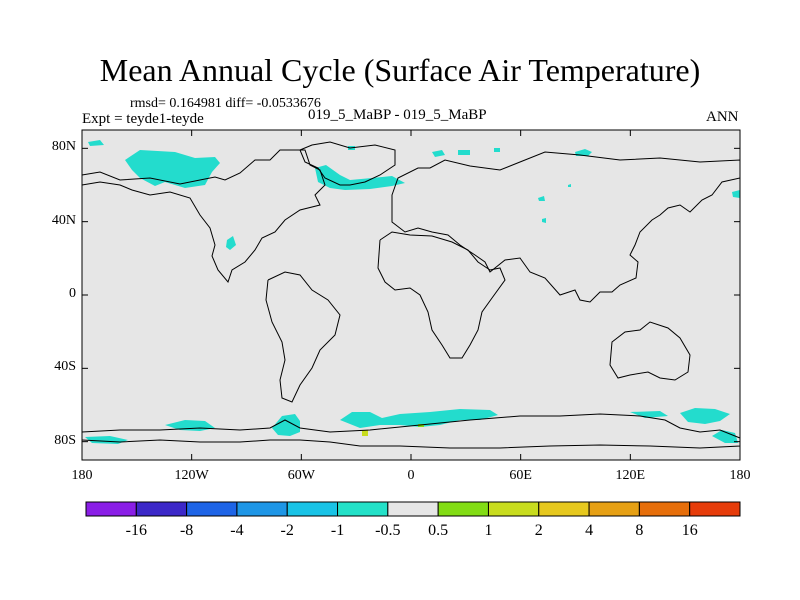 This screenshot has width=800, height=600. Describe the element at coordinates (365, 433) in the screenshot. I see `warm-anomaly-patch` at that location.